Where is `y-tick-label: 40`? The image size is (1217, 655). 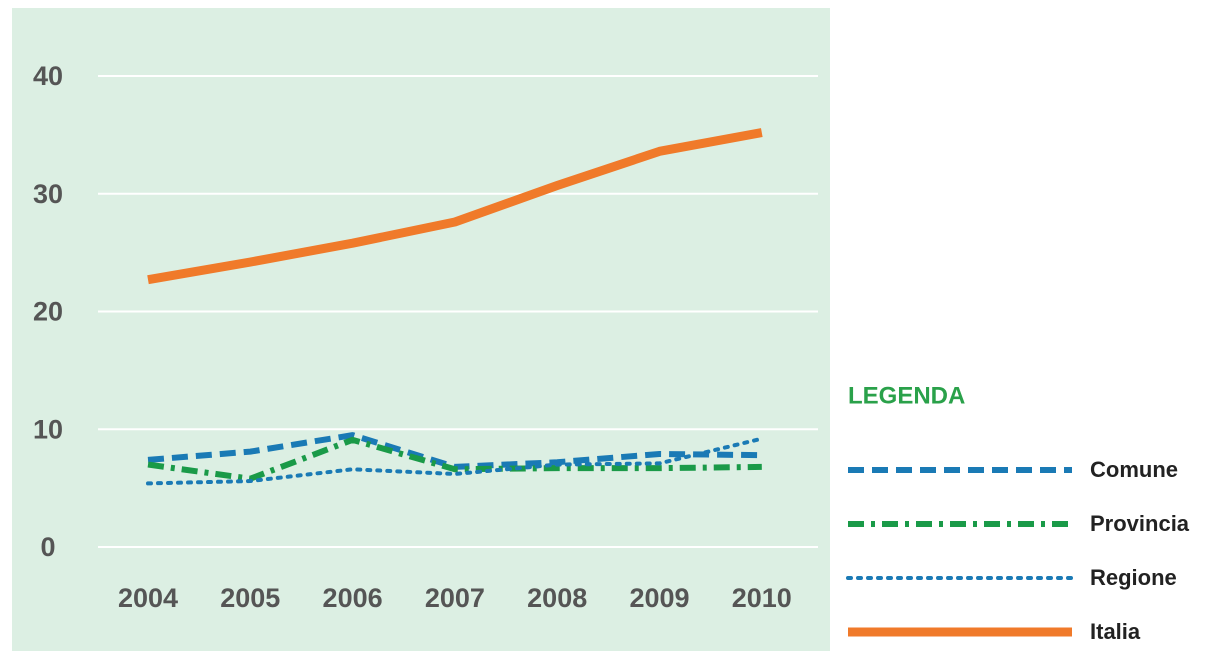 y-tick-label: 40 is located at coordinates (48, 76).